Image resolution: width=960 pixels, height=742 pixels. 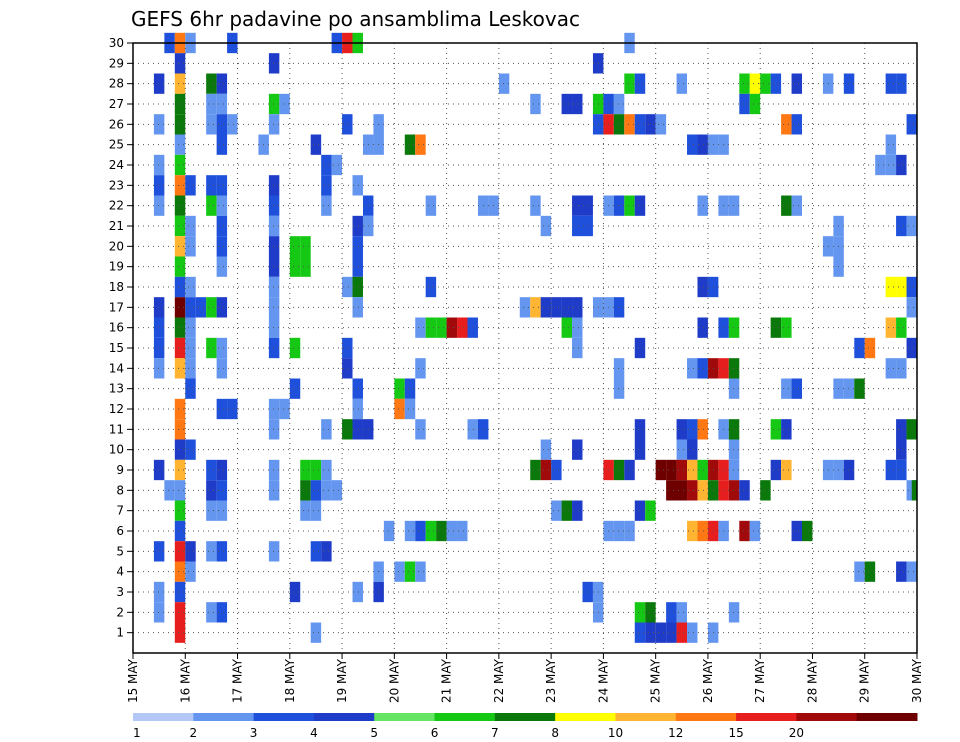 I want to click on x-tick-label: 24 MAY, so click(x=603, y=680).